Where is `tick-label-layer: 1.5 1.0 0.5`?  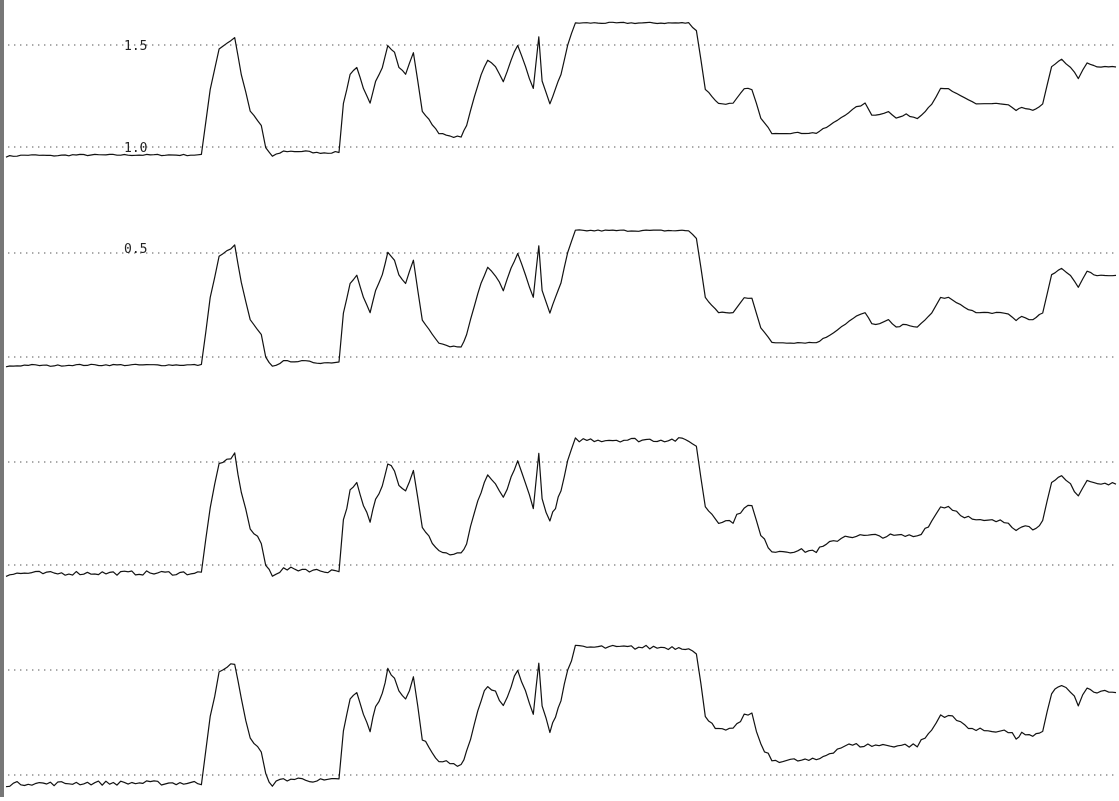 tick-label-layer: 1.5 1.0 0.5 is located at coordinates (135, 148).